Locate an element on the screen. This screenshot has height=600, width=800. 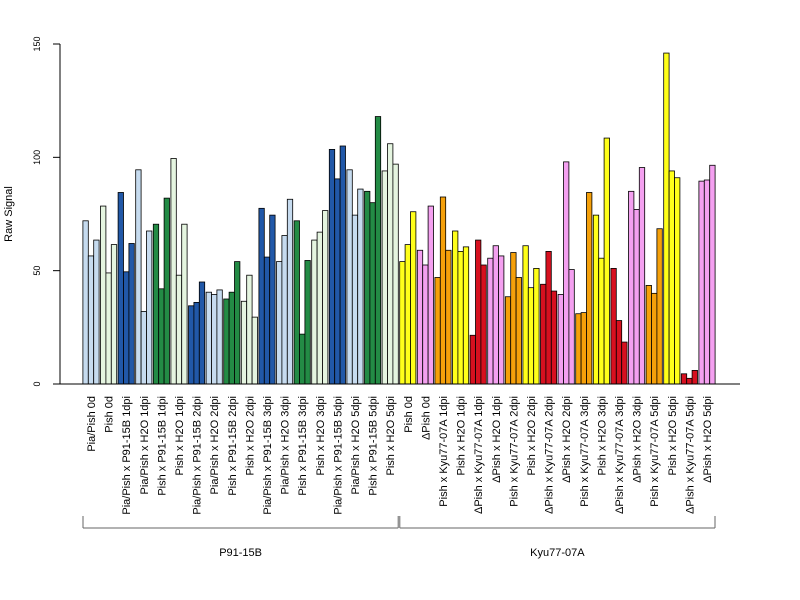
x-tick-label: Pish x H2O 1dpi is located at coordinates (462, 435).